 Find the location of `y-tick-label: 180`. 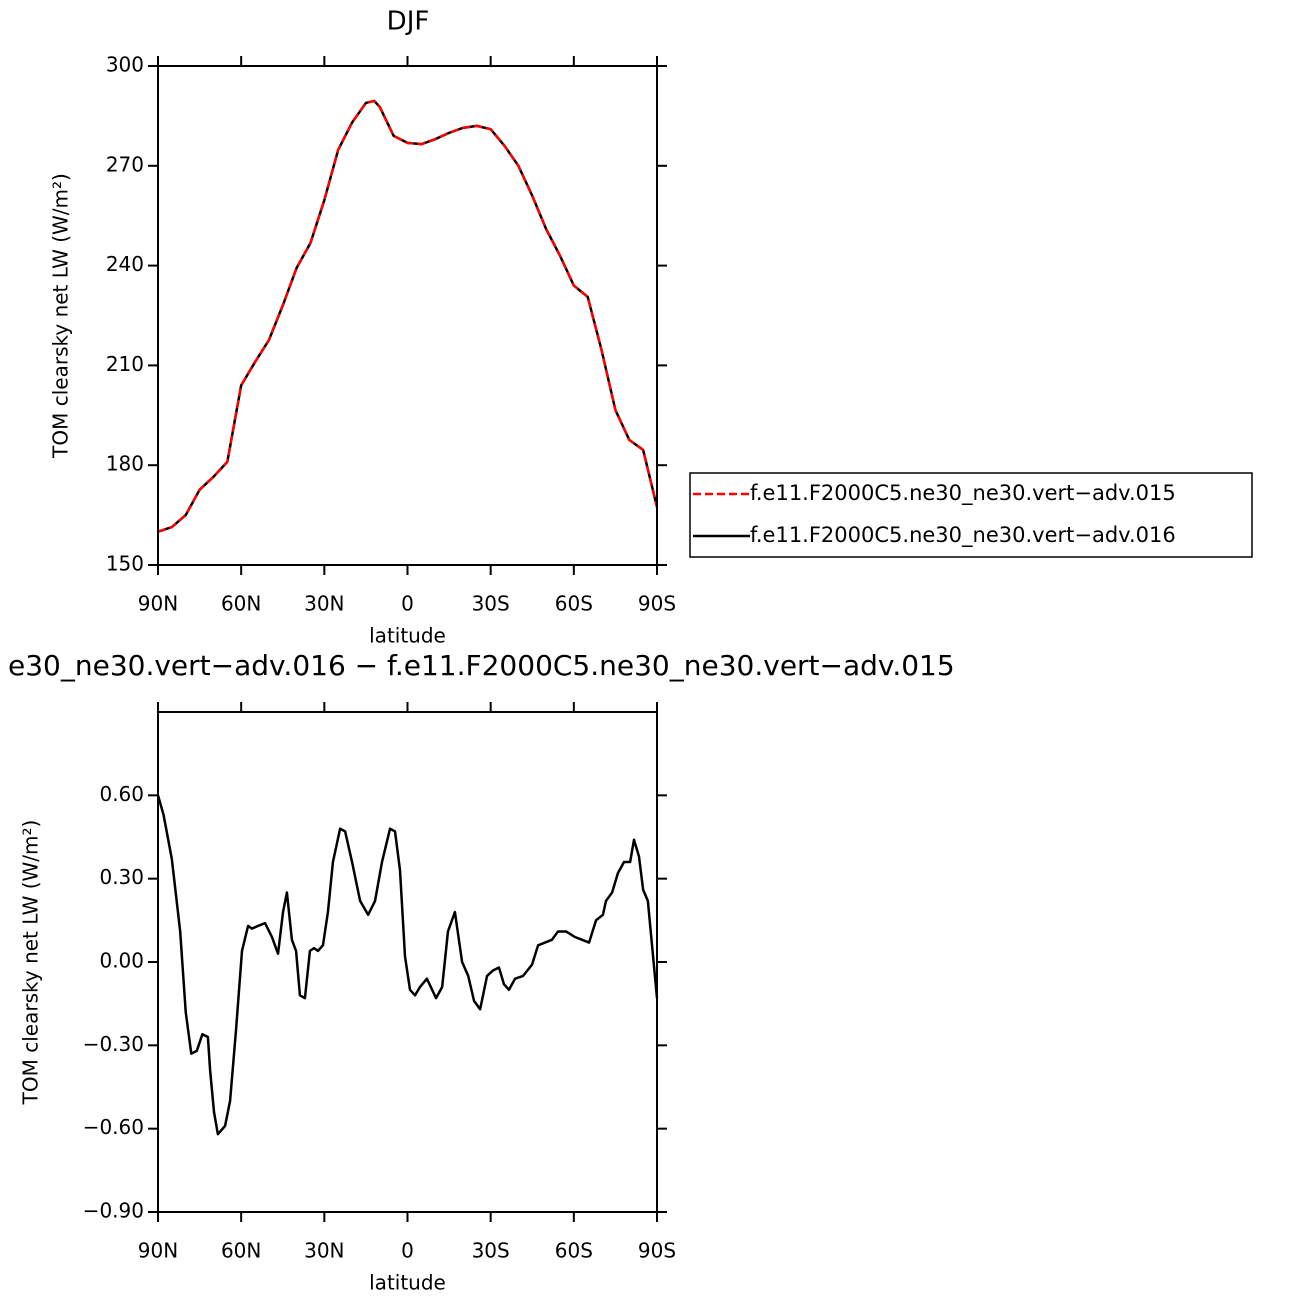

y-tick-label: 180 is located at coordinates (125, 464).